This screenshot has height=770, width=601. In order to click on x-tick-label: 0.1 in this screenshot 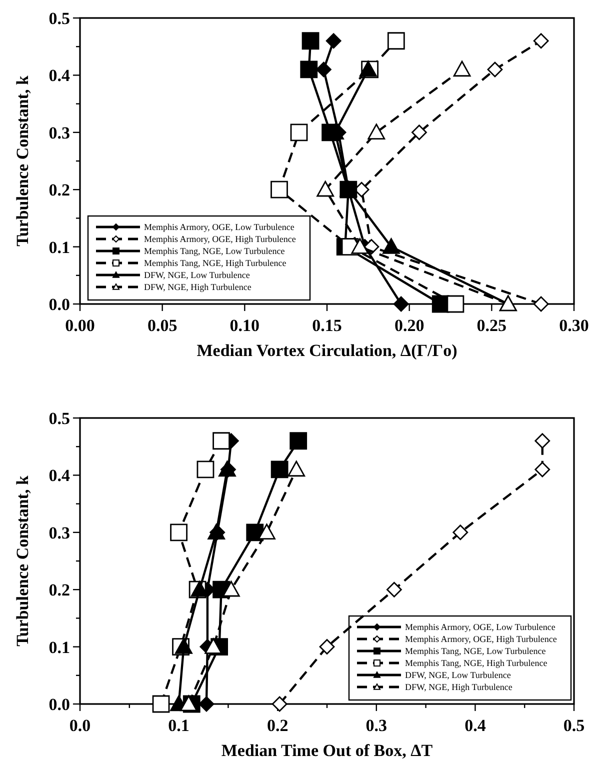, I will do `click(179, 725)`.